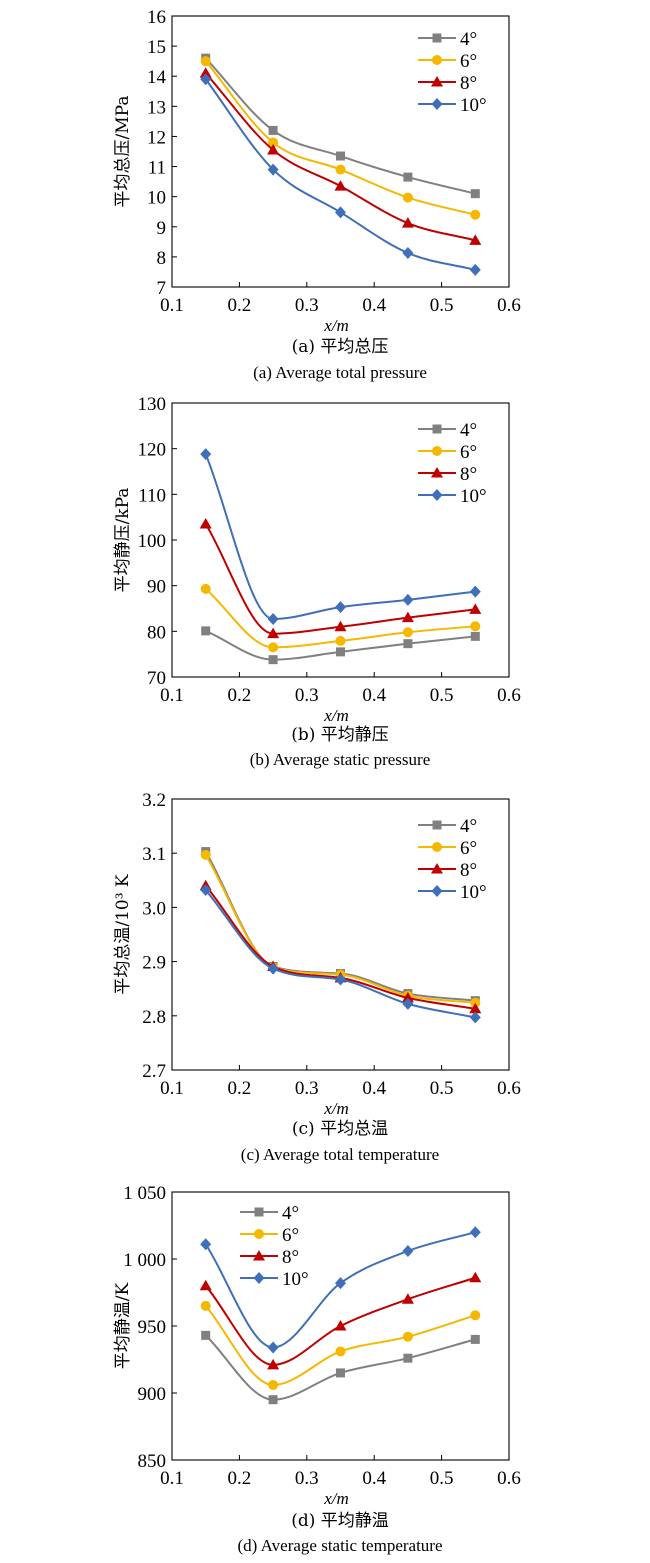 This screenshot has height=1563, width=650. What do you see at coordinates (172, 1478) in the screenshot?
I see `x-tick-label: 0.1` at bounding box center [172, 1478].